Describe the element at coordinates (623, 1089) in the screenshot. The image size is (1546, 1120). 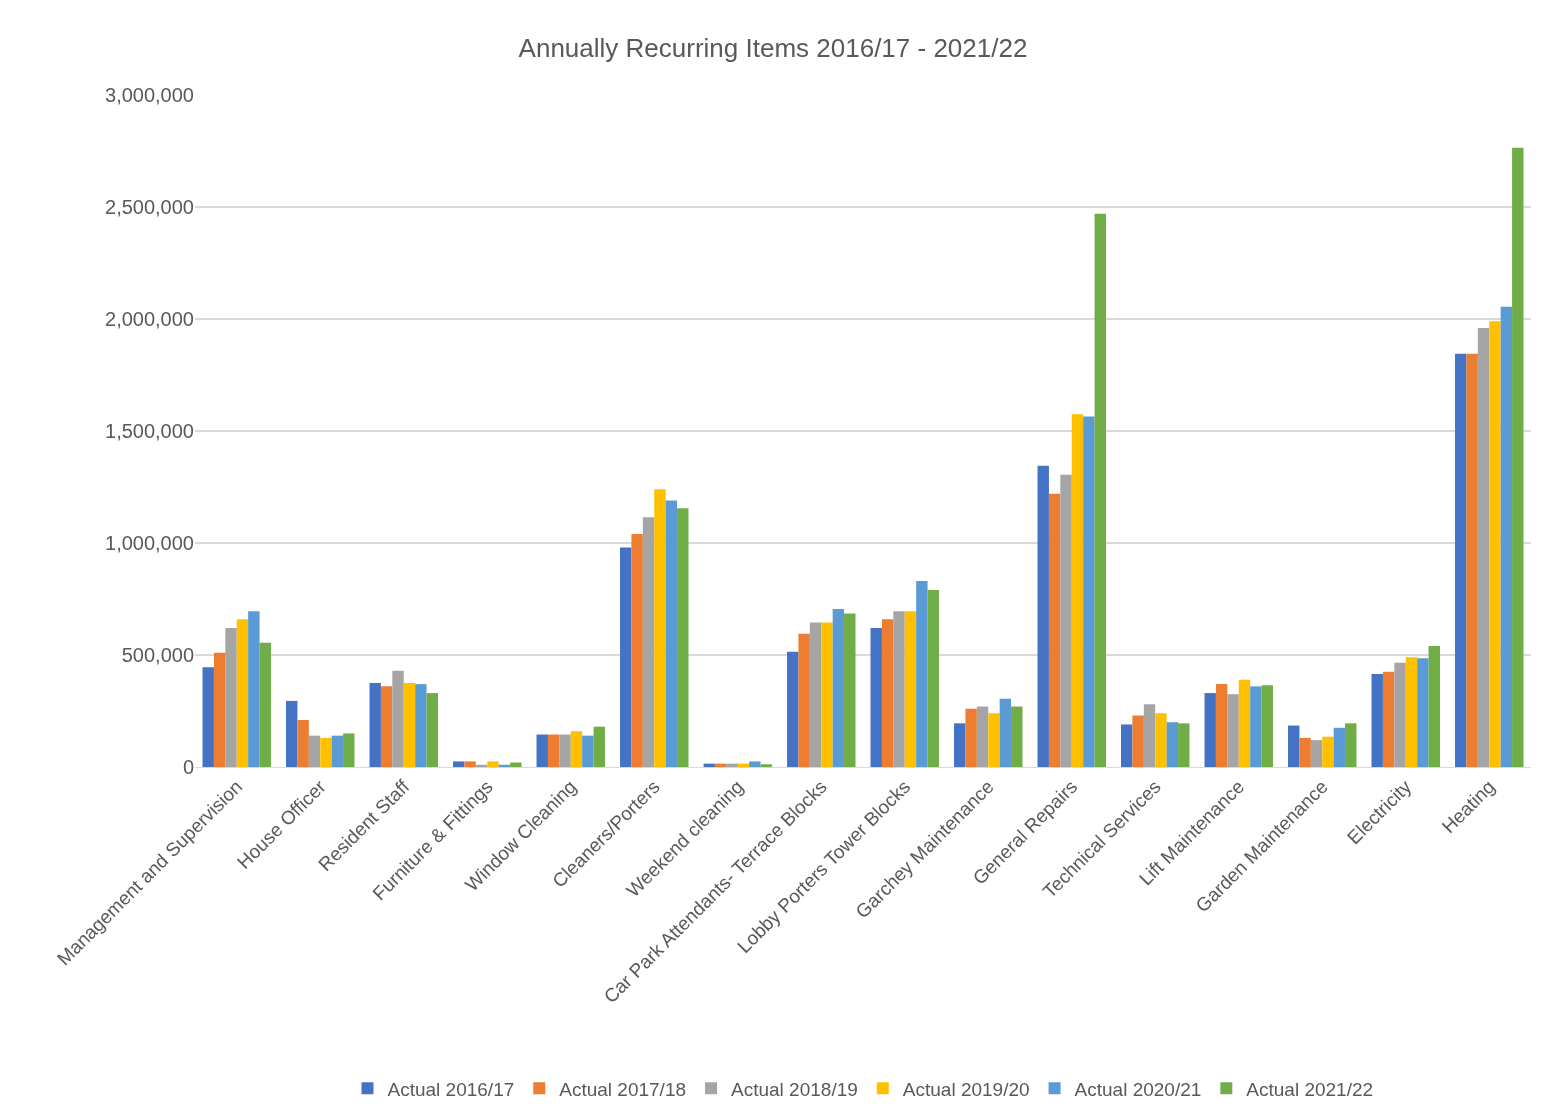
I see `legend-label: Actual 2017/18` at that location.